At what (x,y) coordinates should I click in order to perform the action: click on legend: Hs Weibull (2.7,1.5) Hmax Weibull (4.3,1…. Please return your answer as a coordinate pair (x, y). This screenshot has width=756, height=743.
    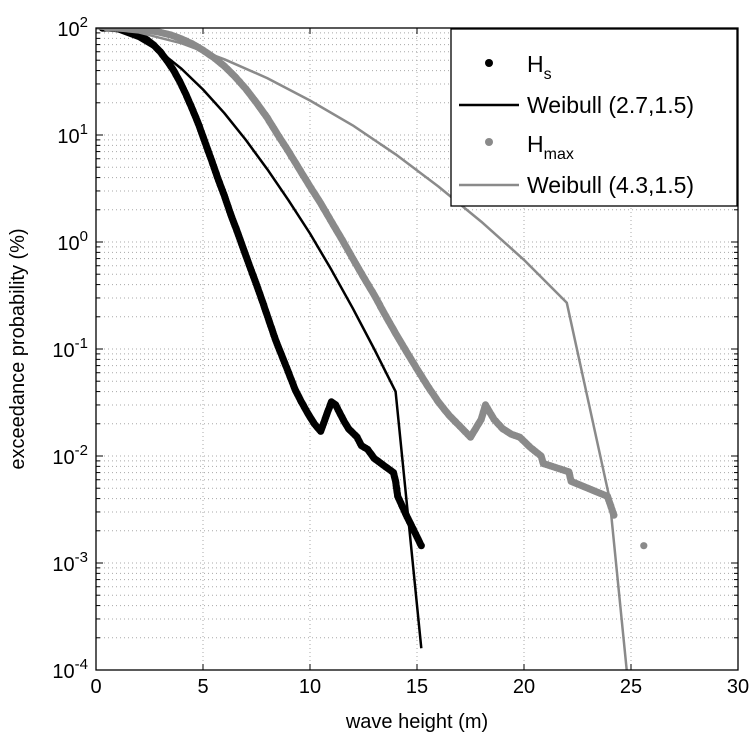
    Looking at the image, I should click on (594, 117).